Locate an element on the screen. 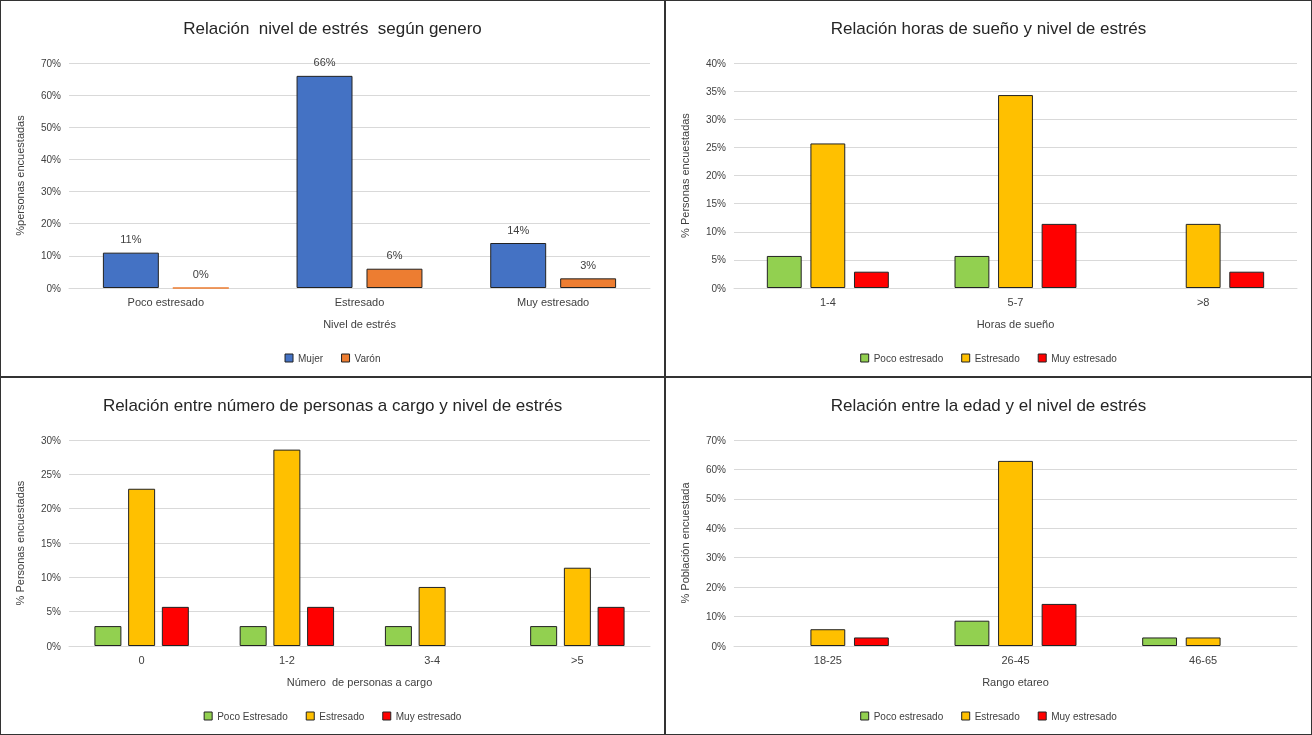 This screenshot has width=1312, height=735. x-tick-label: Muy estresado is located at coordinates (553, 301).